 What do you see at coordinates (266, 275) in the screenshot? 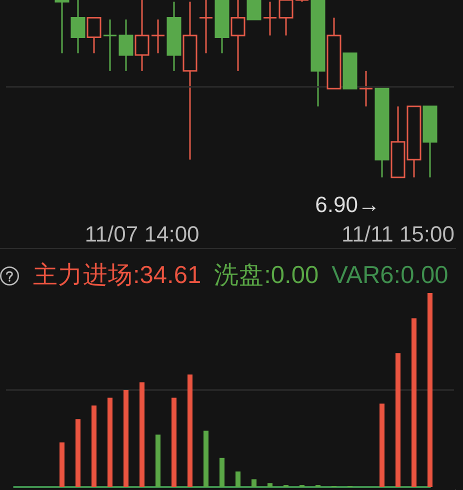
I see `text: 洗盘:0.00` at bounding box center [266, 275].